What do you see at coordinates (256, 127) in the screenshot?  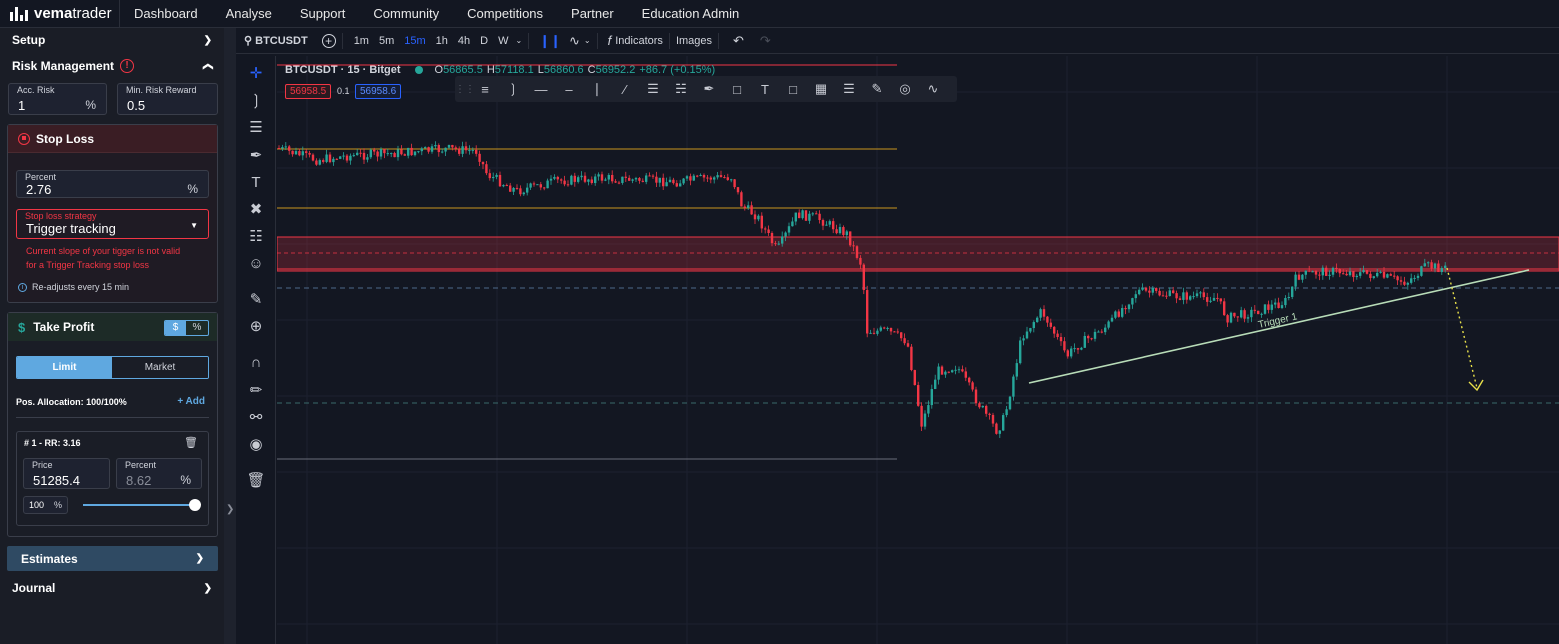 I see `horizontal-lines-icon: ☰` at bounding box center [256, 127].